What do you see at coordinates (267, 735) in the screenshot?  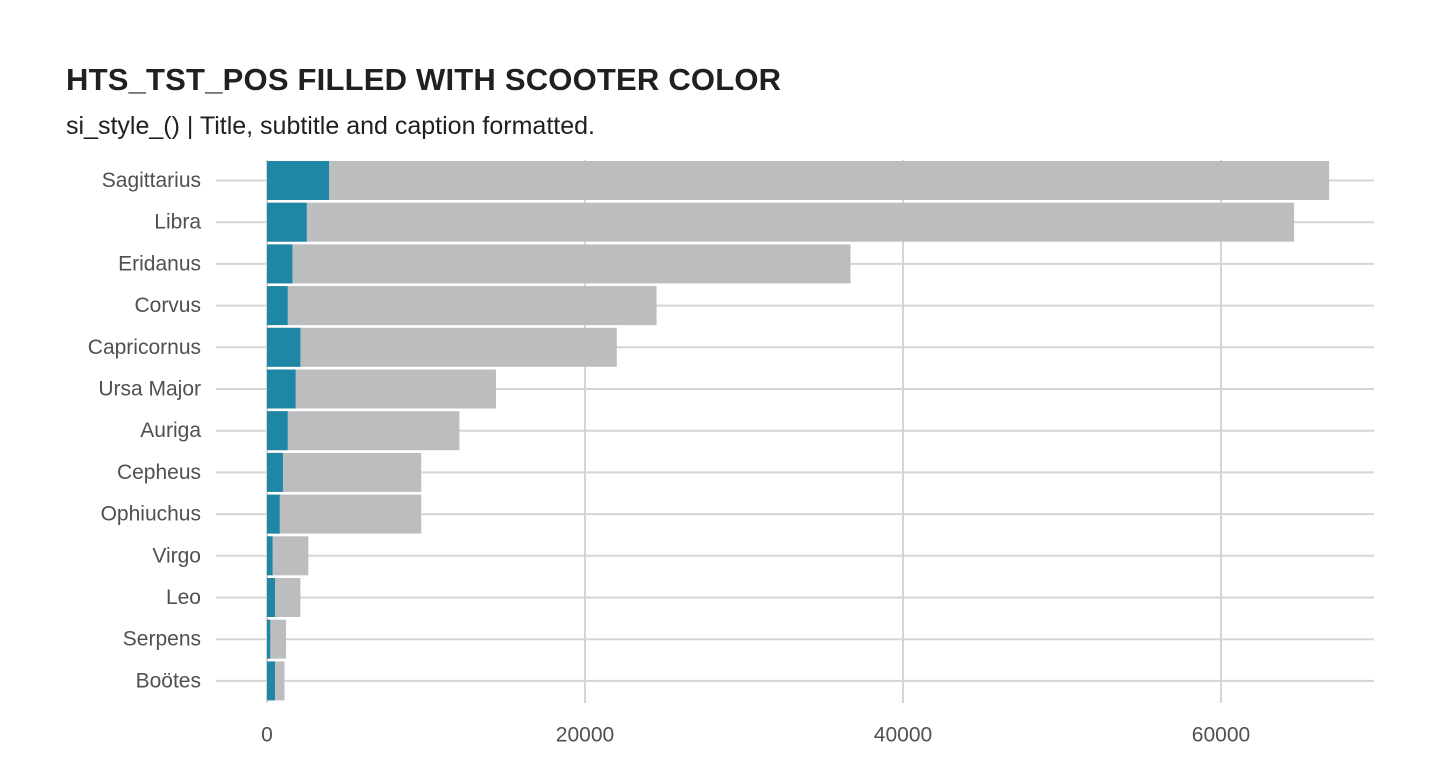 I see `x-tick-label-0: 0` at bounding box center [267, 735].